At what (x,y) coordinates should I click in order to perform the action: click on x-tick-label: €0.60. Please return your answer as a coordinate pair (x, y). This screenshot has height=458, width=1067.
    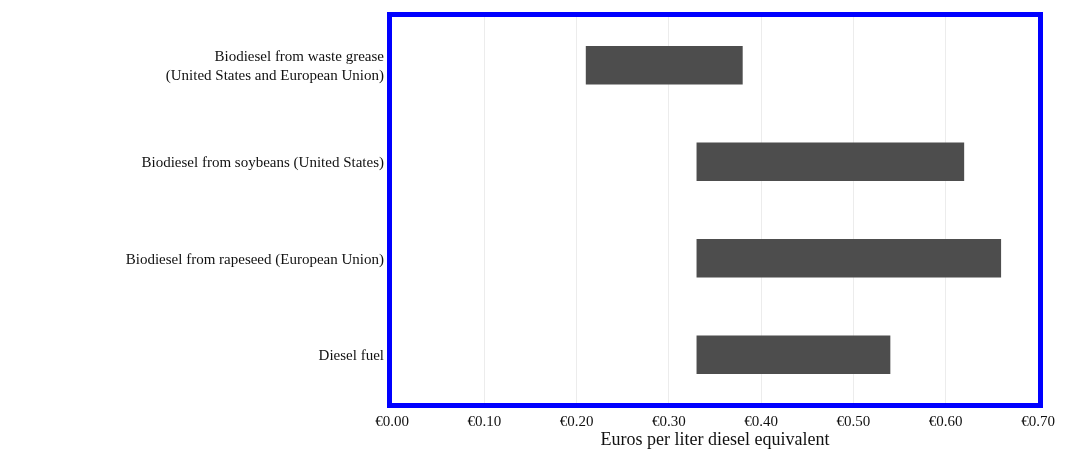
    Looking at the image, I should click on (945, 421).